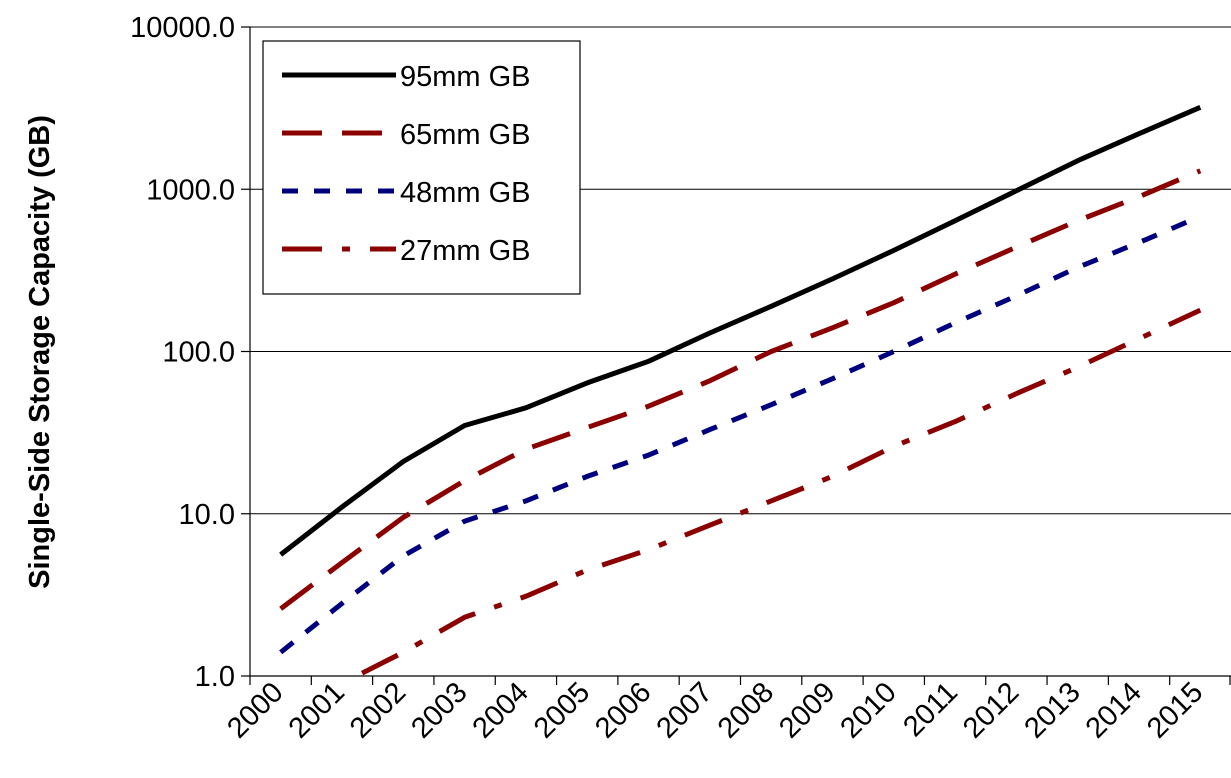 The height and width of the screenshot is (778, 1231). I want to click on y-axis-label: Single-Side Storage Capacity (GB), so click(40, 352).